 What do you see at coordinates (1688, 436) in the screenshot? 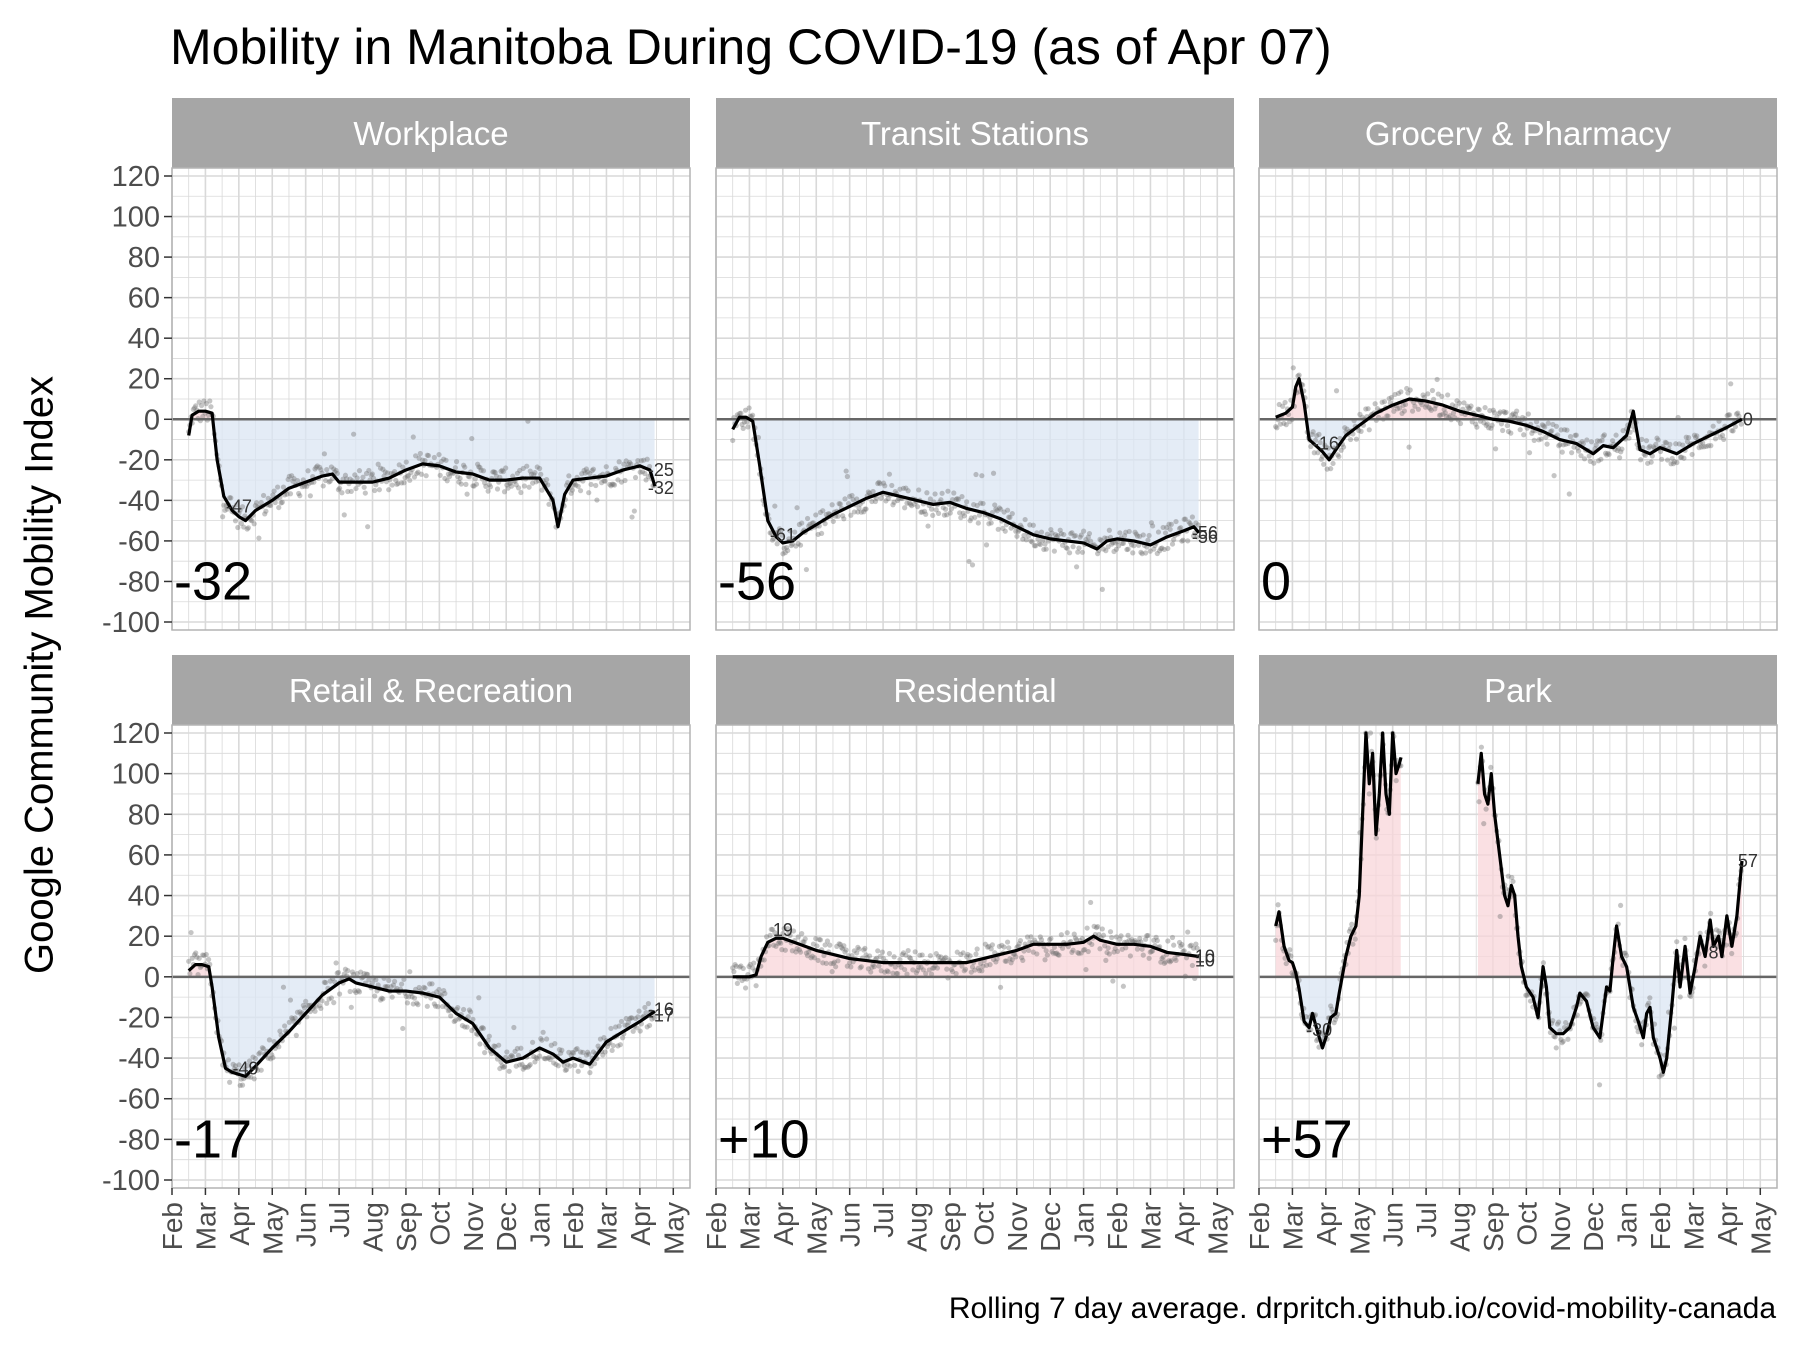
I see `area-below-zero` at bounding box center [1688, 436].